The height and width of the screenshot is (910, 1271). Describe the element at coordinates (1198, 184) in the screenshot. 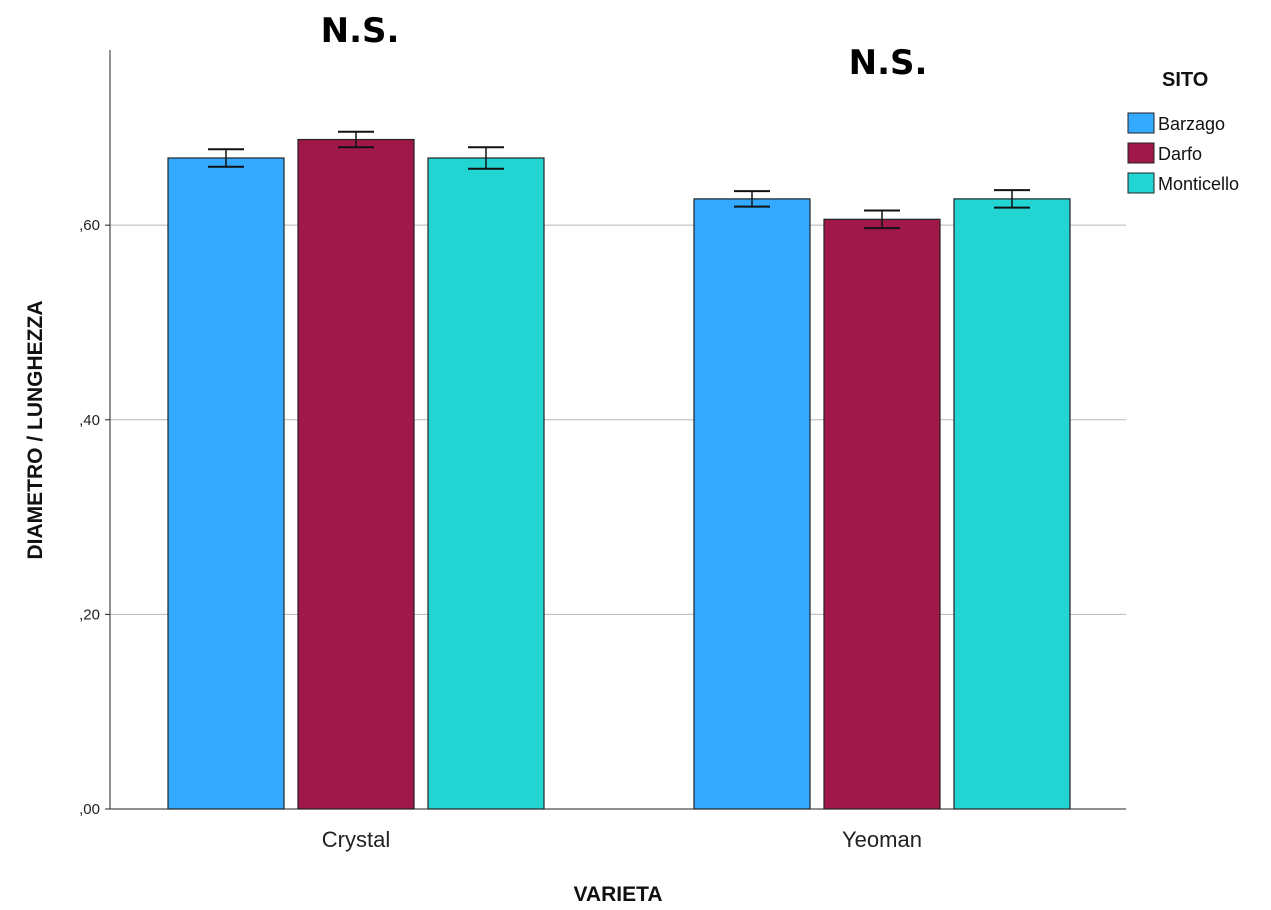

I see `legend-entry: Monticello` at that location.